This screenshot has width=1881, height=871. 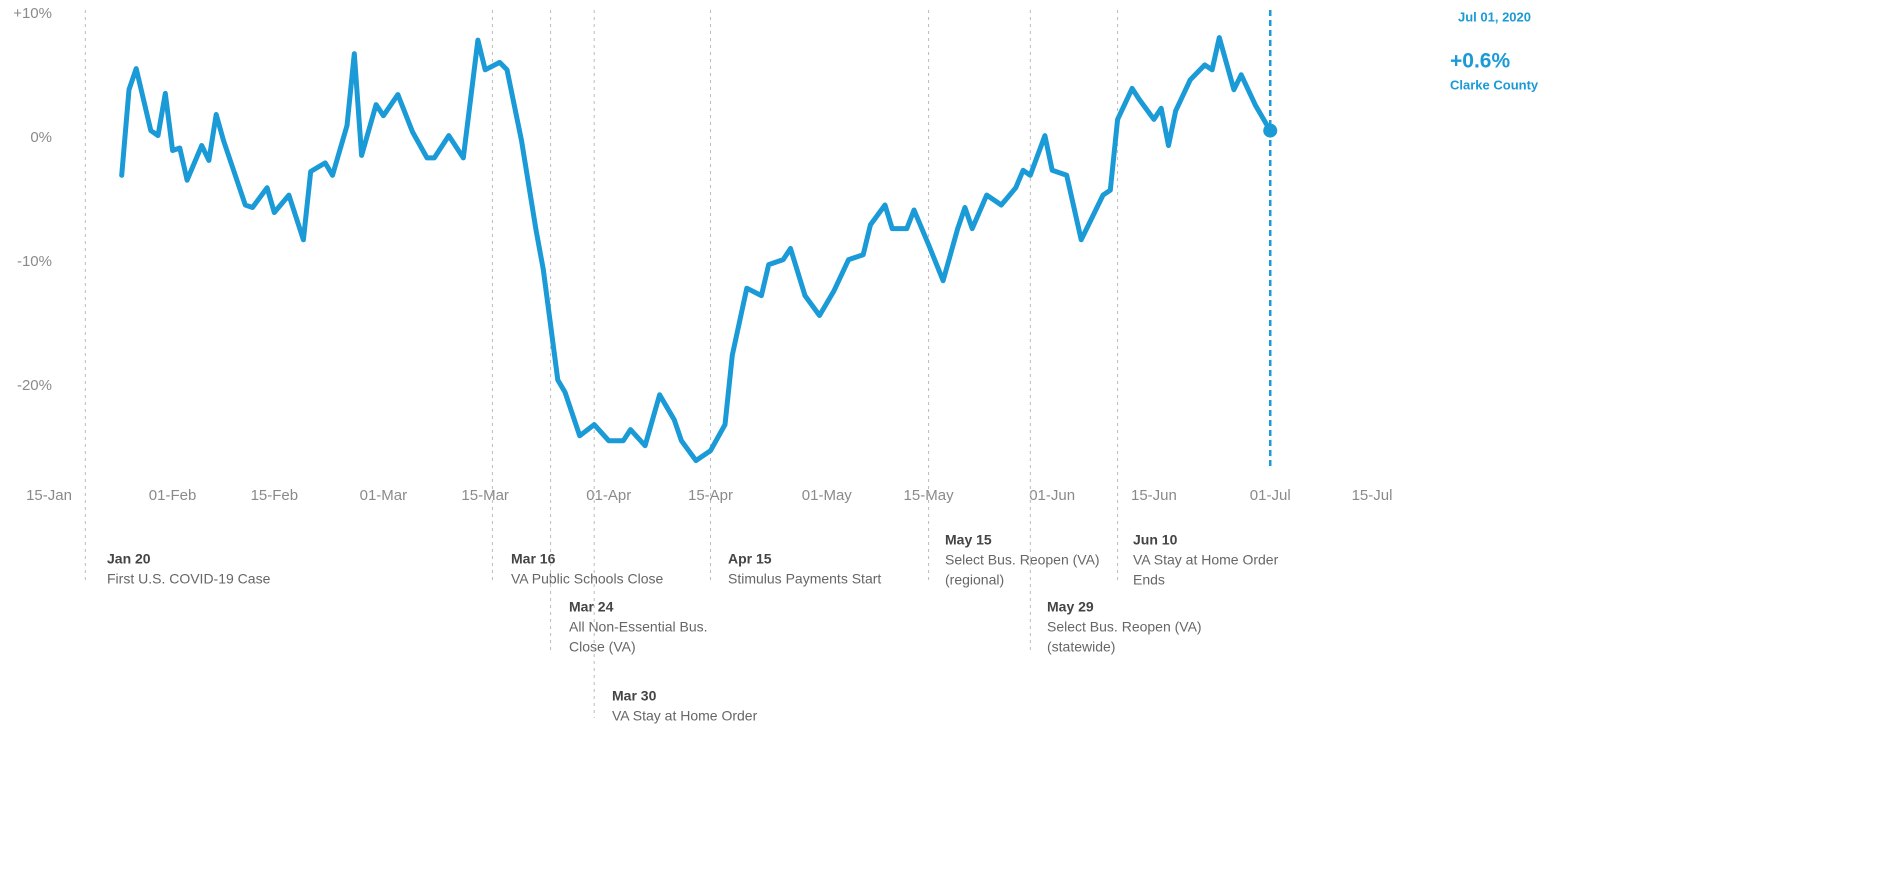 I want to click on x-tick-label: 15-Mar, so click(x=485, y=495).